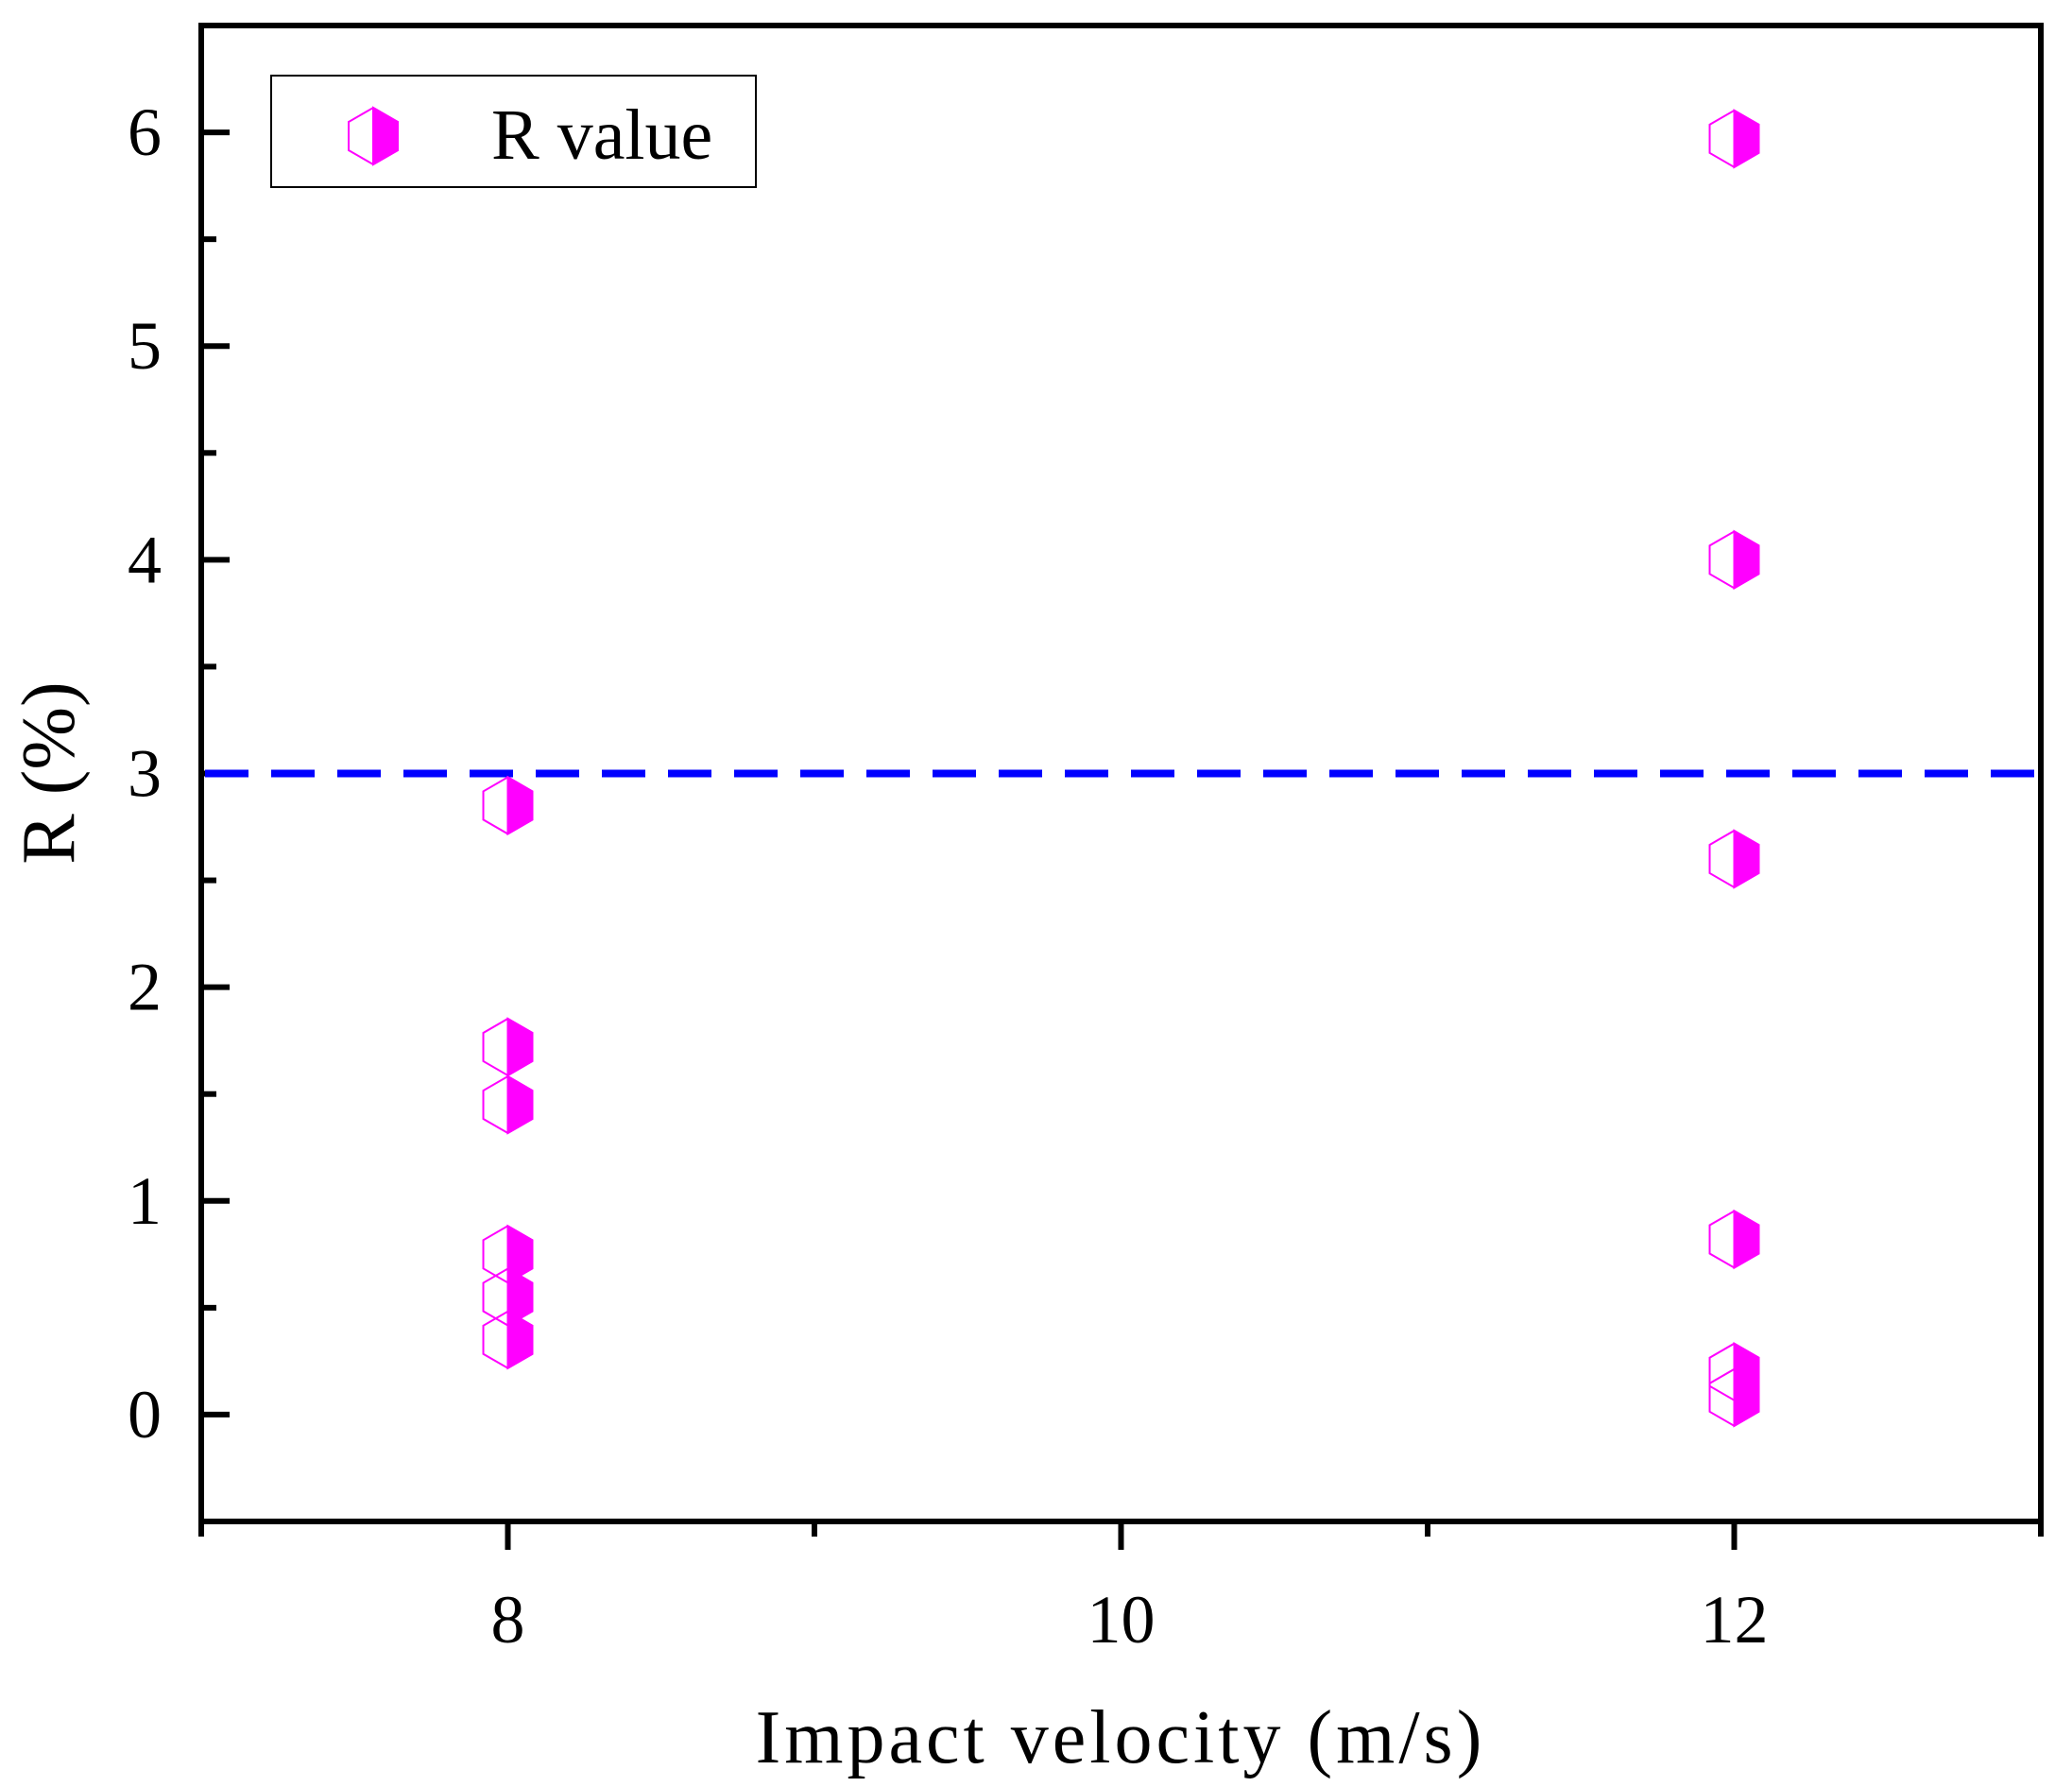 The height and width of the screenshot is (1787, 2072). I want to click on y-tick-label: 6, so click(145, 132).